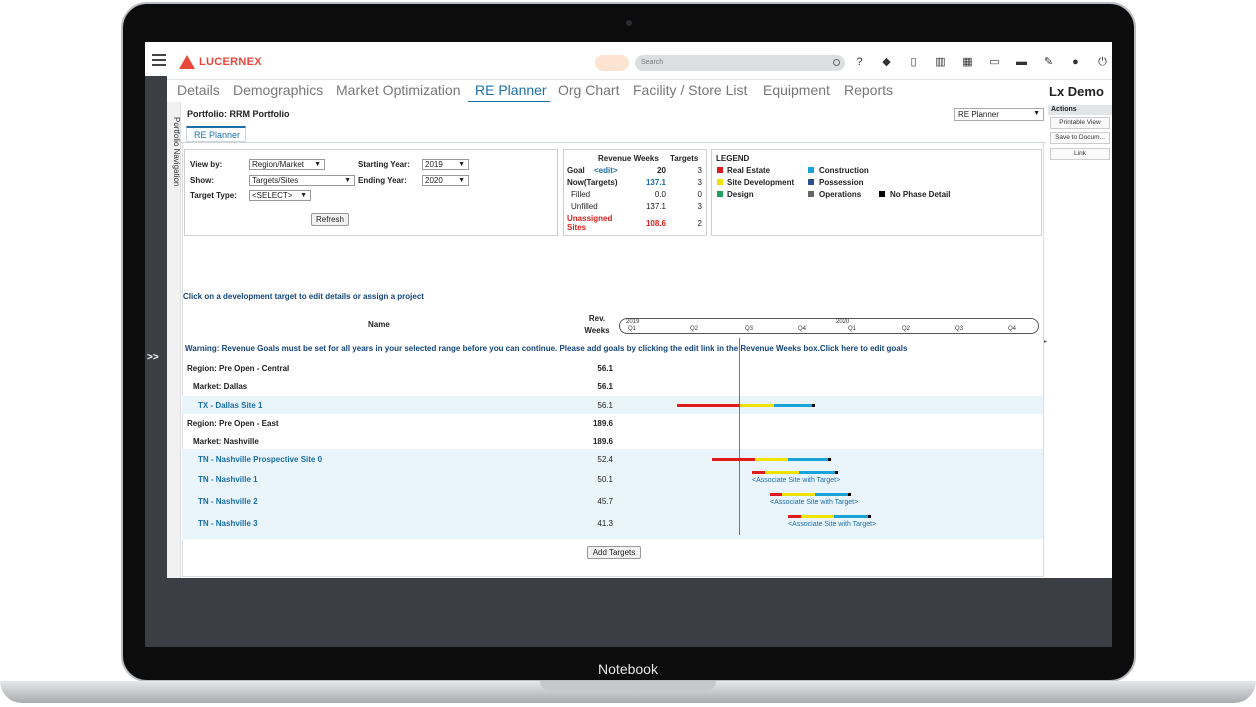  I want to click on status-pill, so click(612, 63).